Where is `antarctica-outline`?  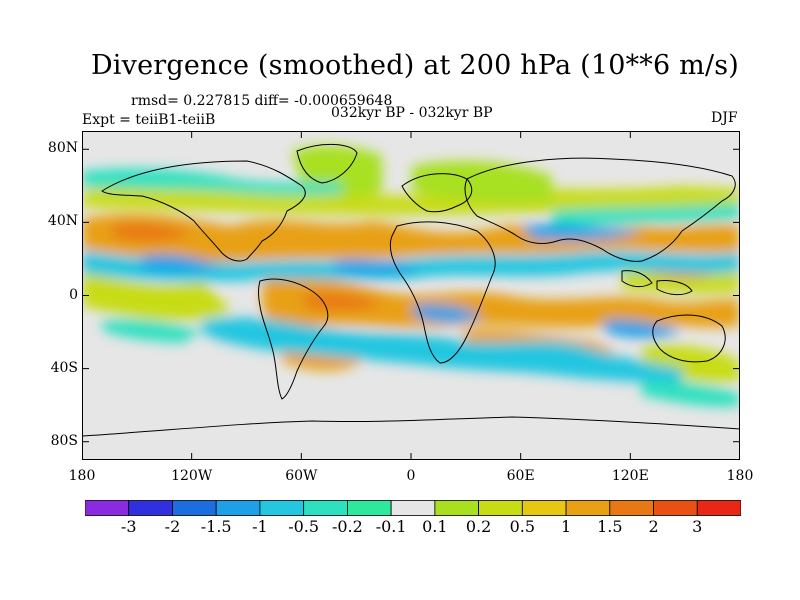 antarctica-outline is located at coordinates (411, 426).